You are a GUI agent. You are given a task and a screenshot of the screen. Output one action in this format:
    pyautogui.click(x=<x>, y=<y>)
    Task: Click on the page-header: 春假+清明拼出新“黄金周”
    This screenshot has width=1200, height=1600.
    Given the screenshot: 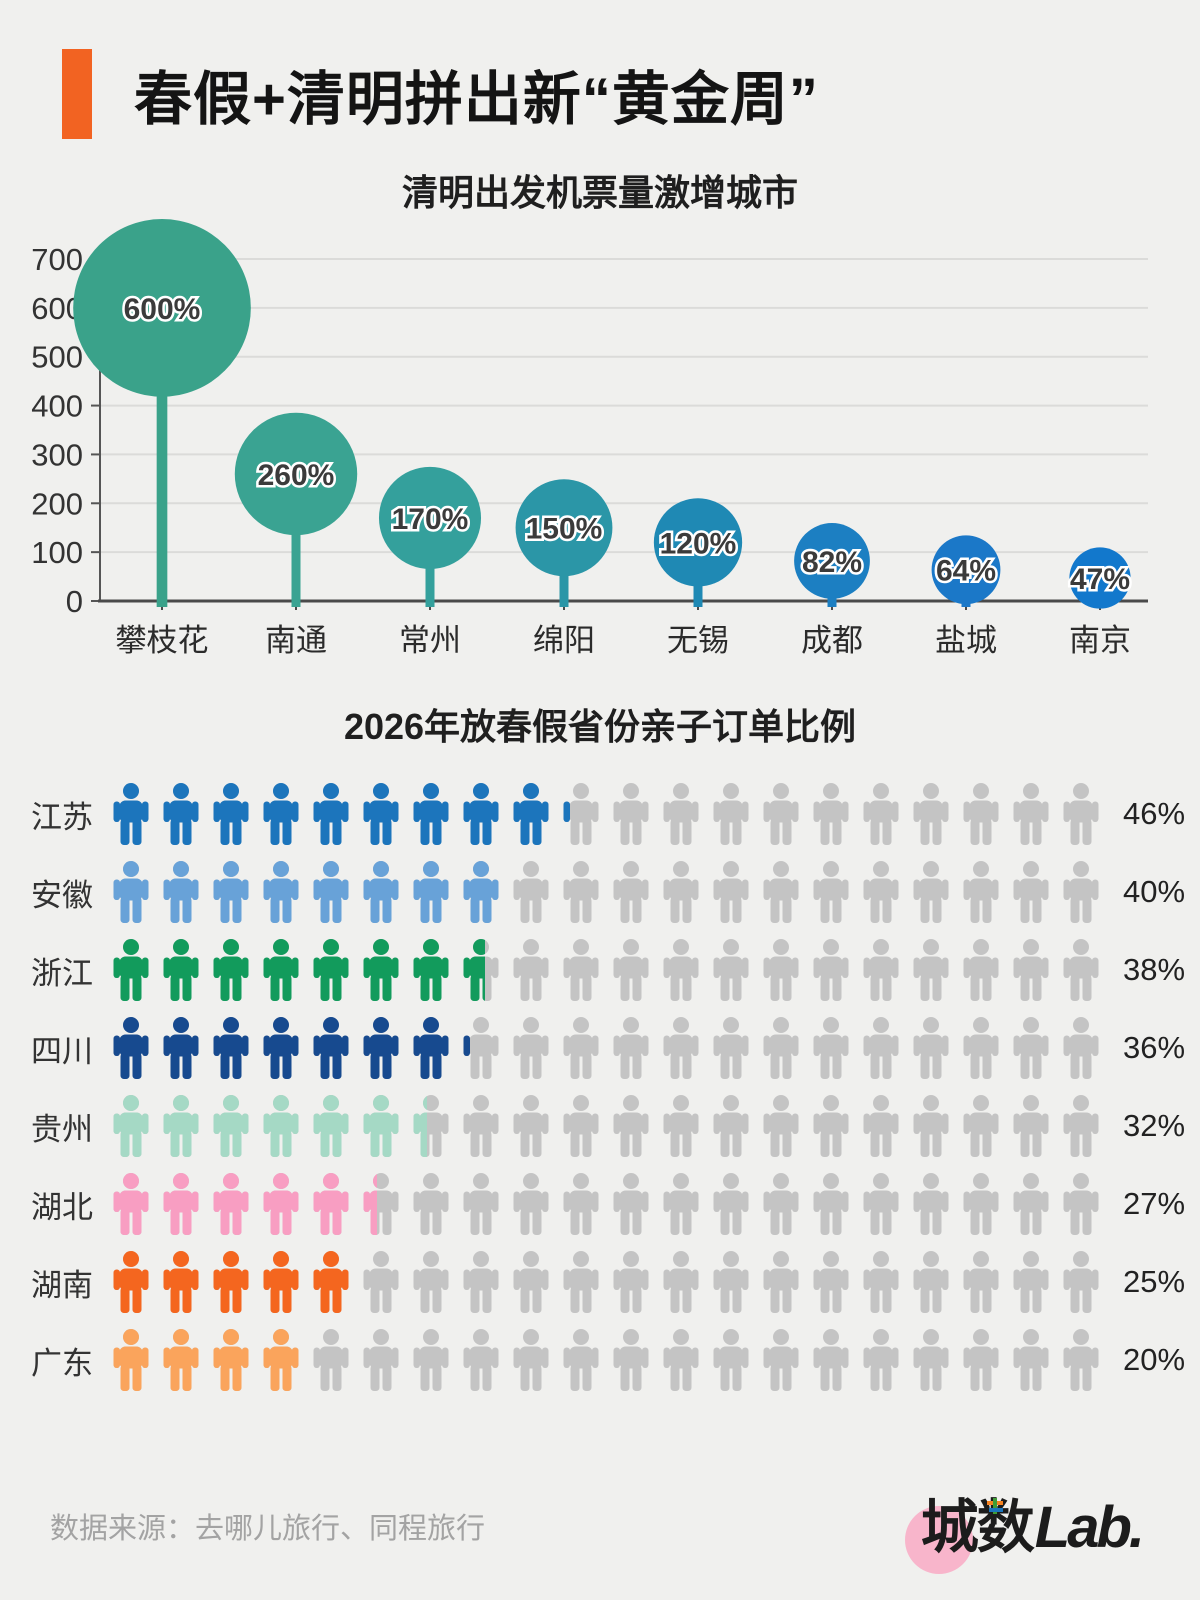 What is the action you would take?
    pyautogui.click(x=600, y=69)
    